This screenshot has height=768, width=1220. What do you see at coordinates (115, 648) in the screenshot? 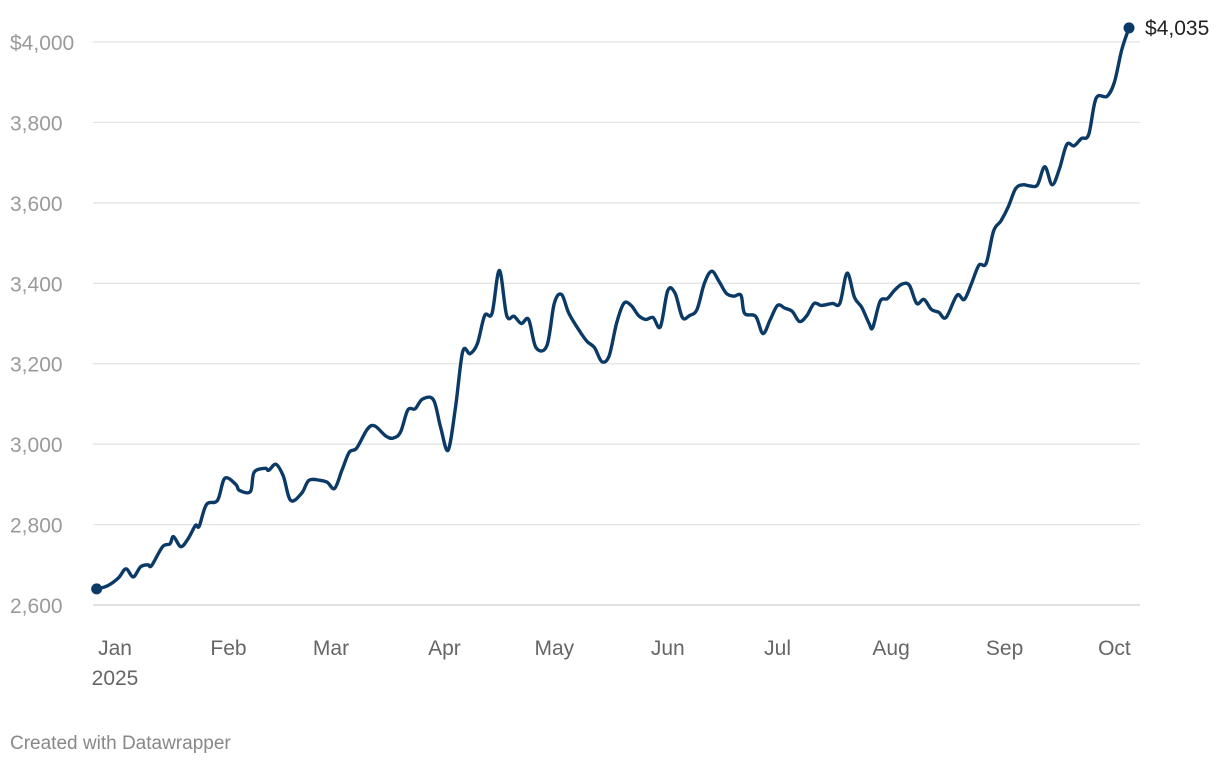
I see `x-tick-label: Jan` at bounding box center [115, 648].